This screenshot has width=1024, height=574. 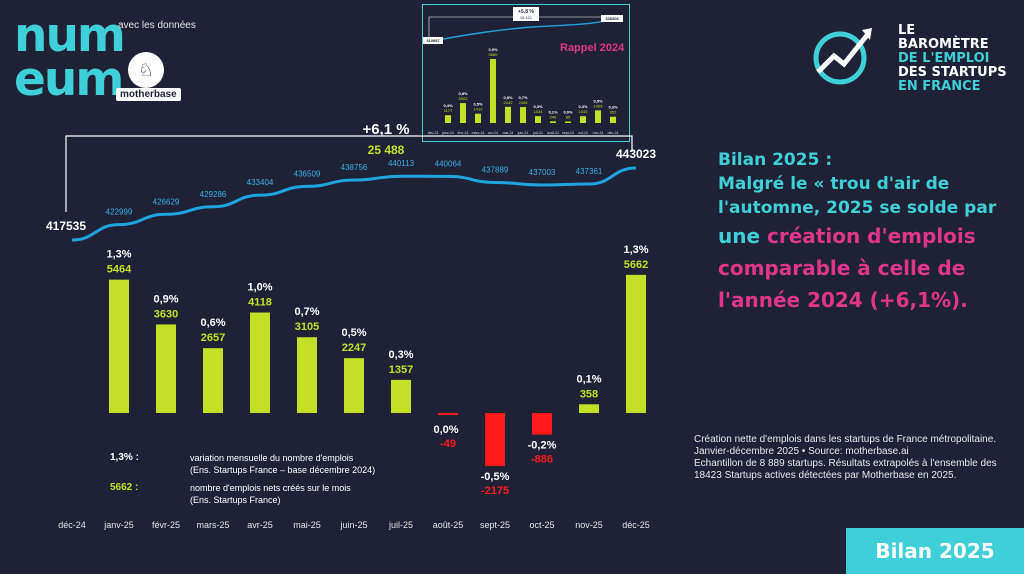 I want to click on barometer-line-1: LE BAROMÈTRE, so click(x=943, y=37).